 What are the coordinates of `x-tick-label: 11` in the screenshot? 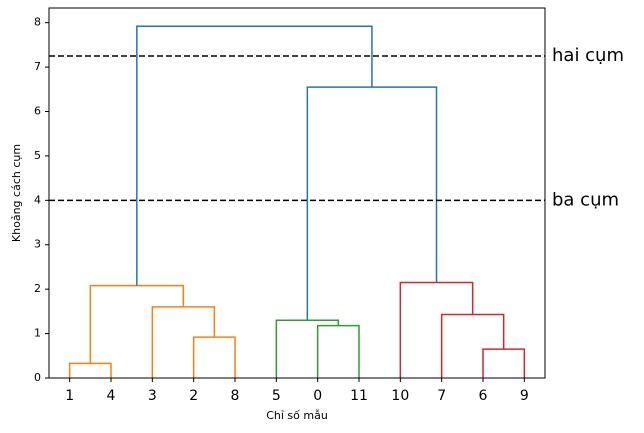 It's located at (359, 396).